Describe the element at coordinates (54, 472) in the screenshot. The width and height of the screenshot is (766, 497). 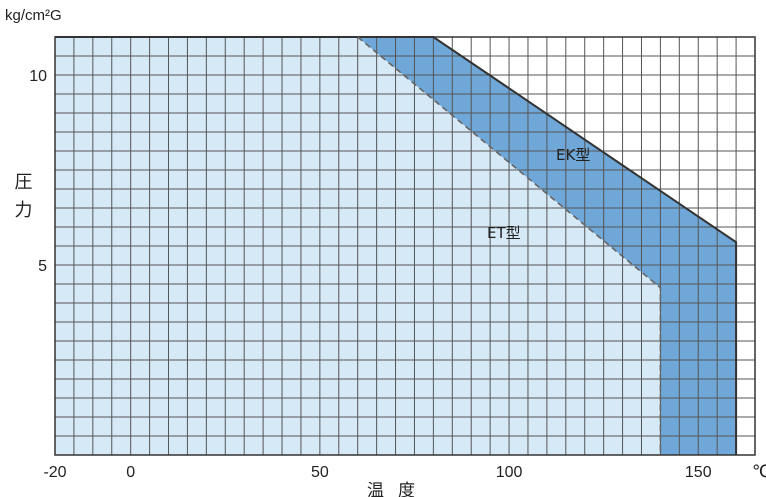
I see `x-tick-label: -20` at that location.